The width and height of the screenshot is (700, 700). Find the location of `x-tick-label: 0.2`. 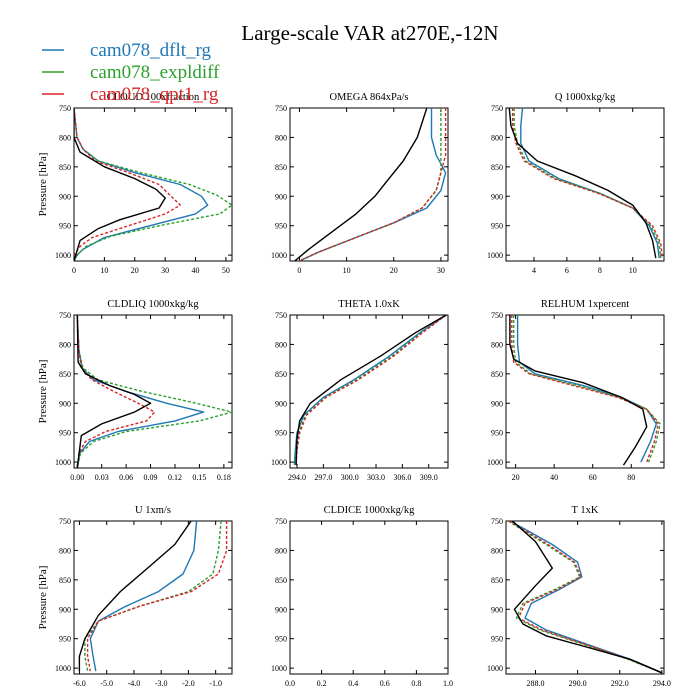

x-tick-label: 0.2 is located at coordinates (322, 683).